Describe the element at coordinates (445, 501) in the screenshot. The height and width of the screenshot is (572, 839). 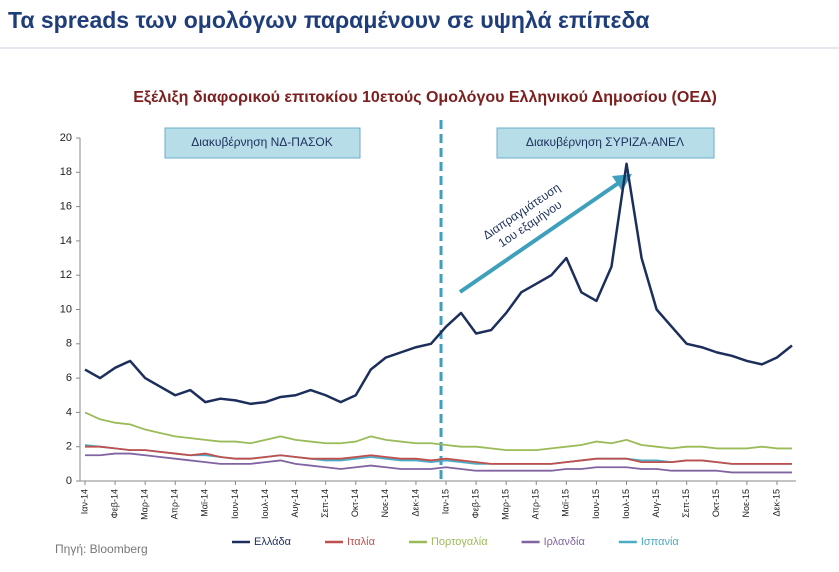
I see `x-tick-label: Ιαν-15` at that location.